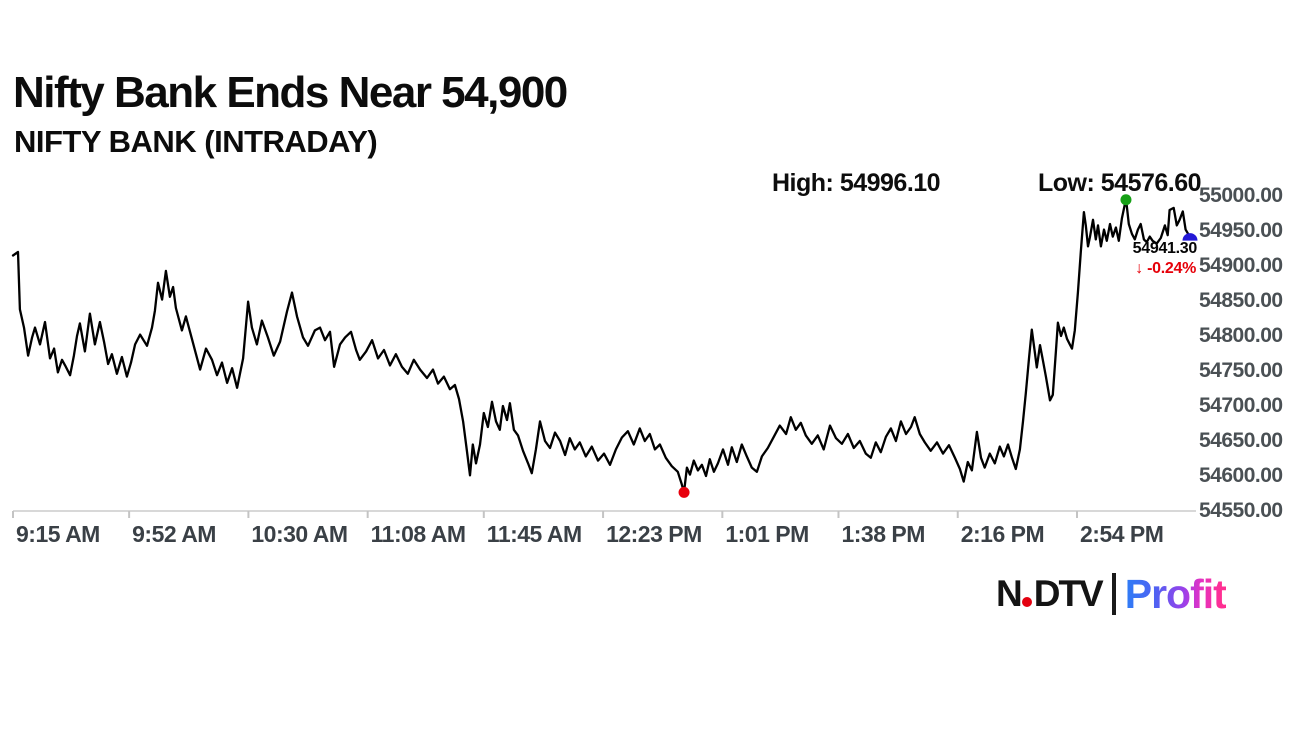 The width and height of the screenshot is (1296, 729). I want to click on y-axis-tick-label: 54600.00, so click(1241, 475).